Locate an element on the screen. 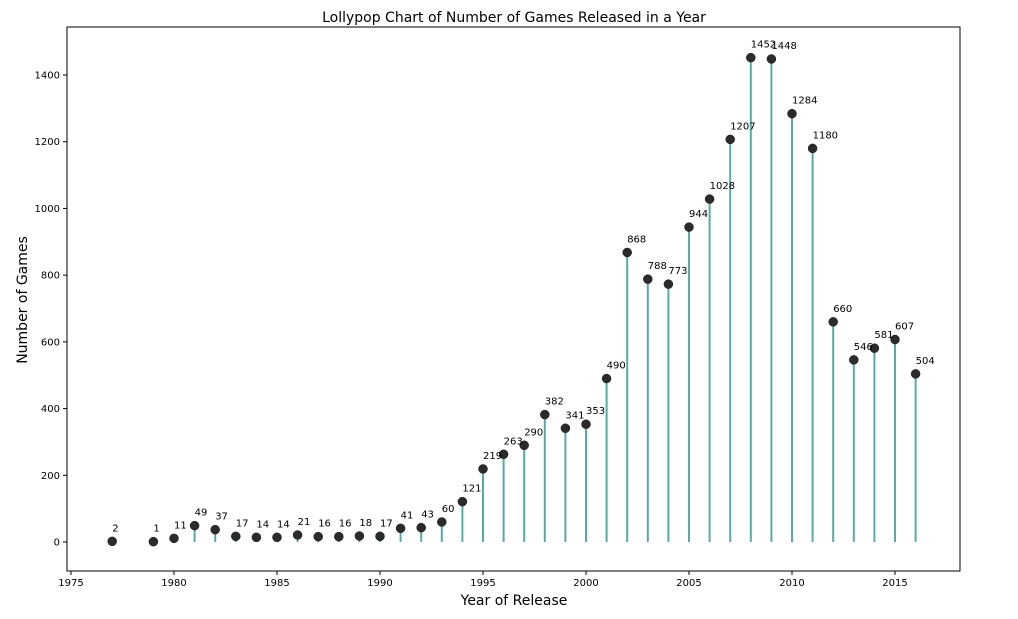 The width and height of the screenshot is (1018, 619). data-label: 1207 is located at coordinates (742, 126).